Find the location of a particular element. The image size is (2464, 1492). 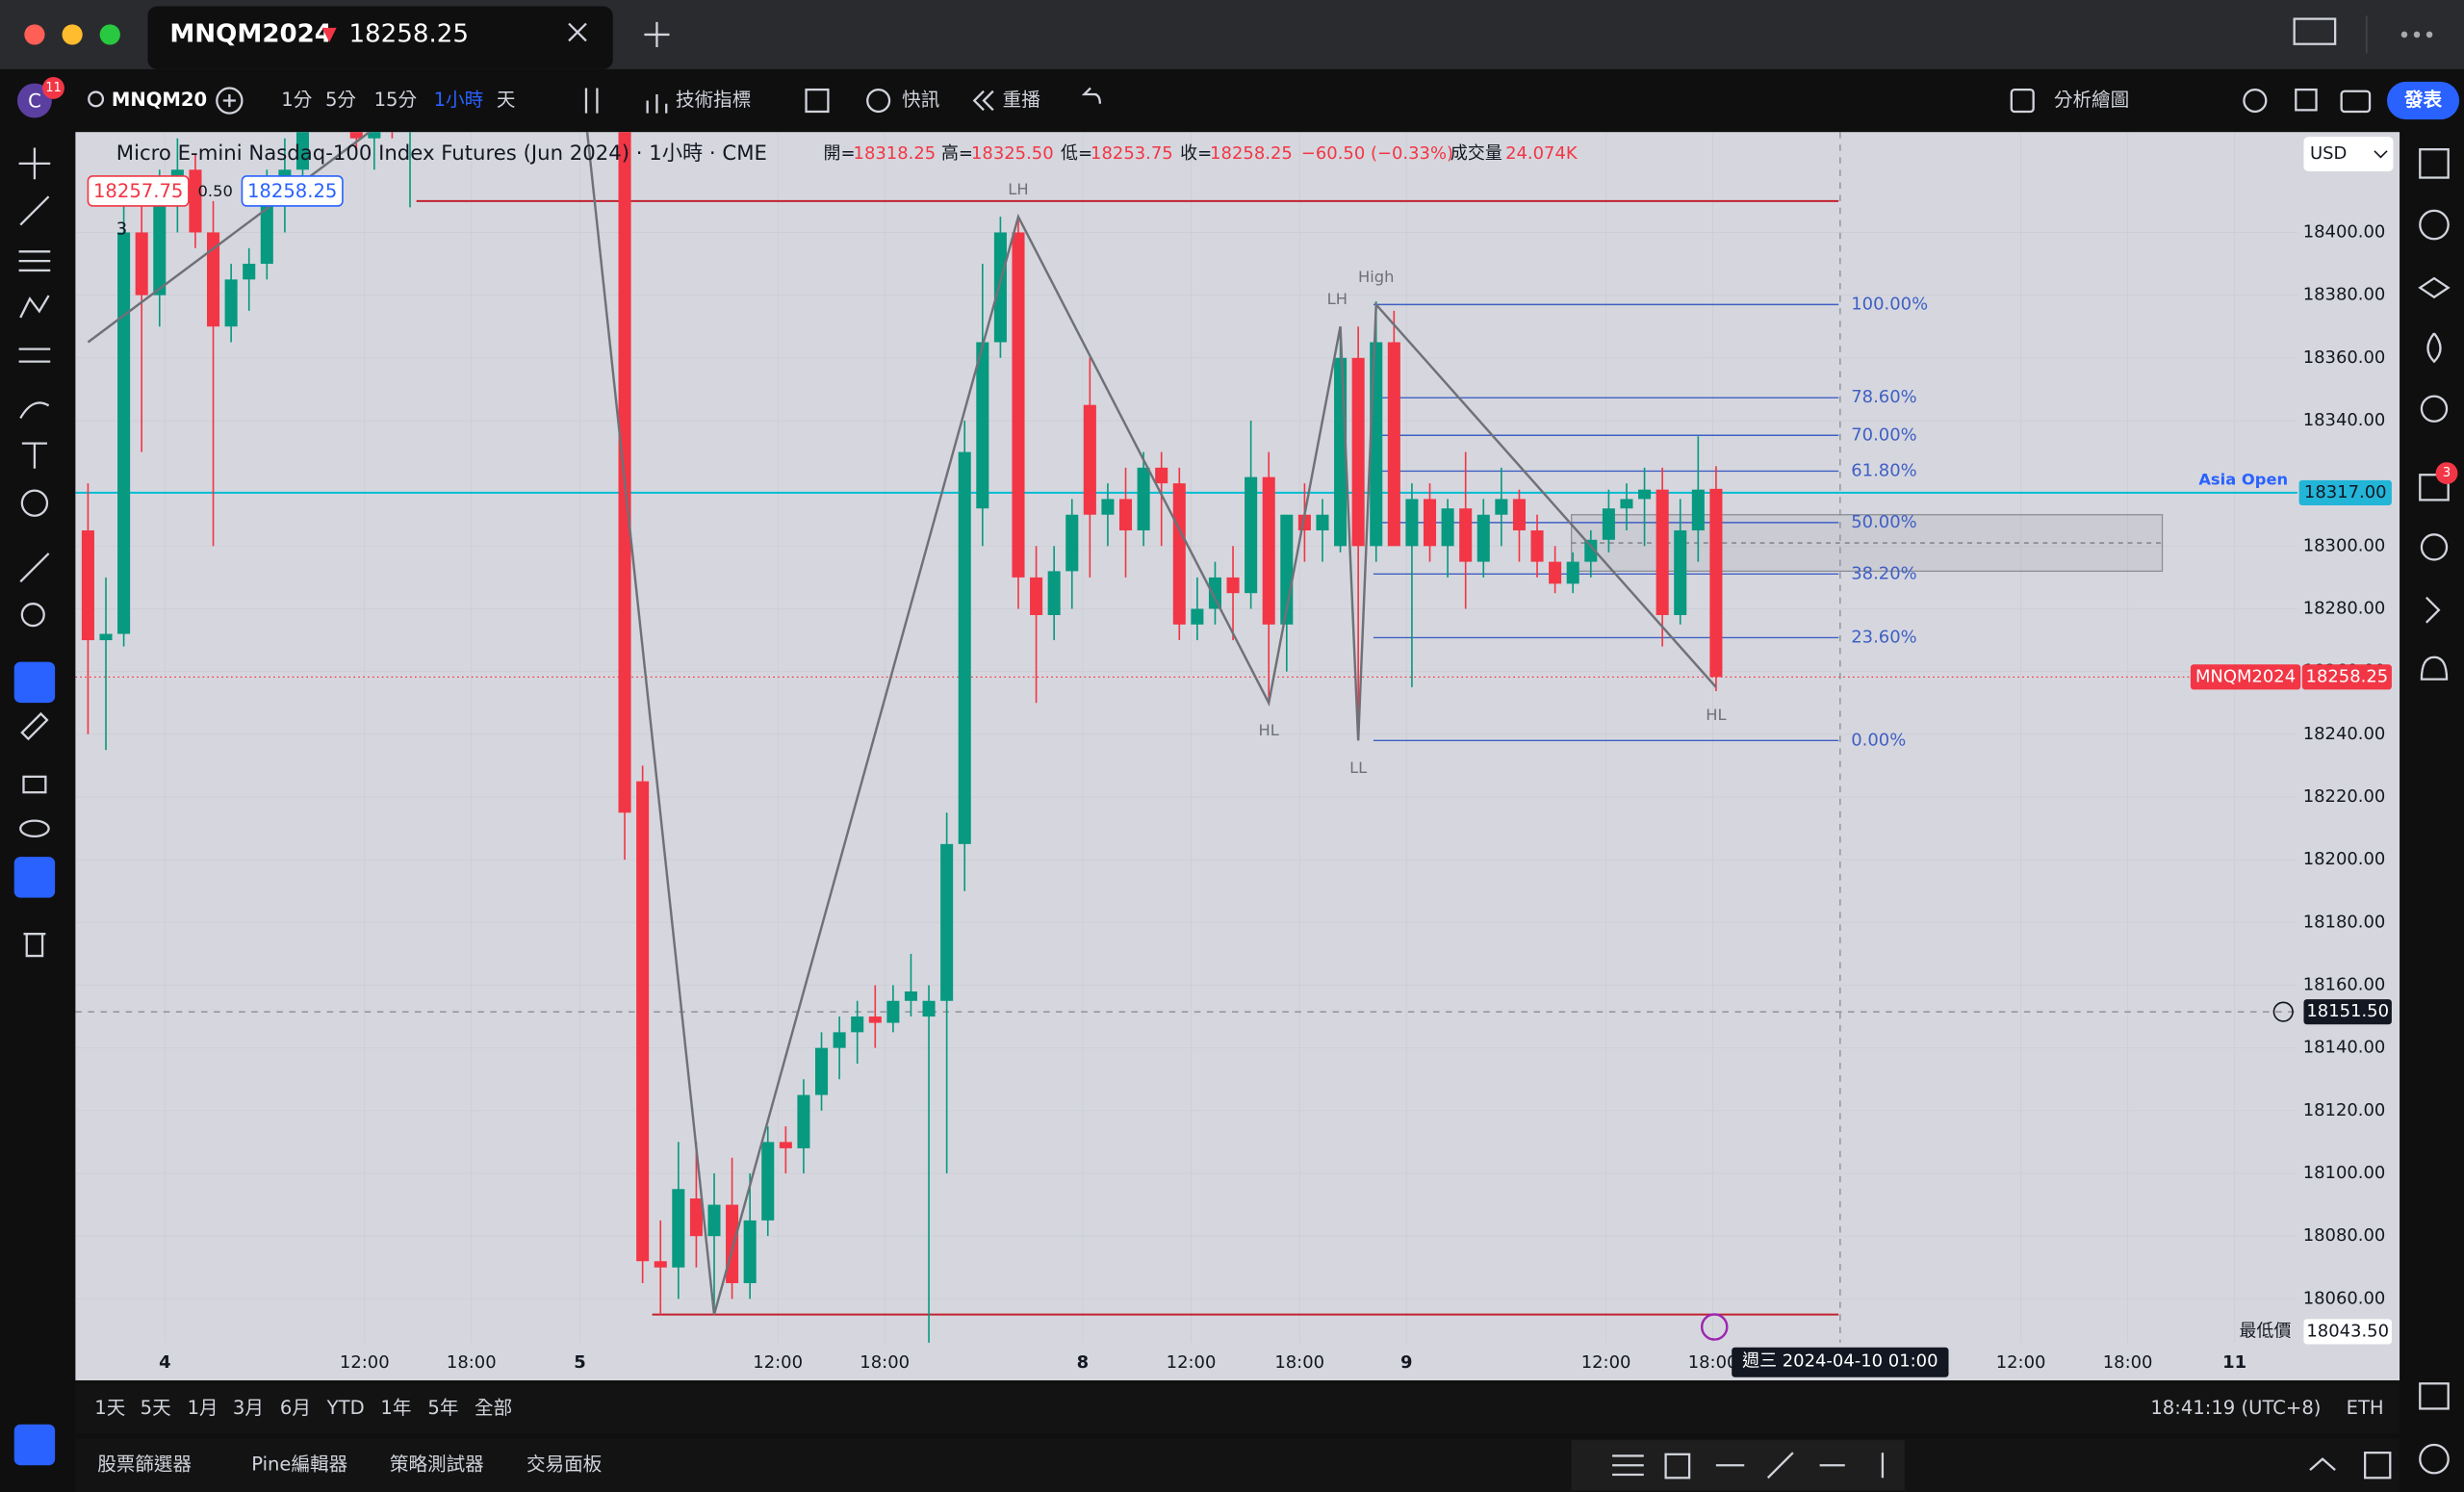

layout-icon is located at coordinates (2315, 31).